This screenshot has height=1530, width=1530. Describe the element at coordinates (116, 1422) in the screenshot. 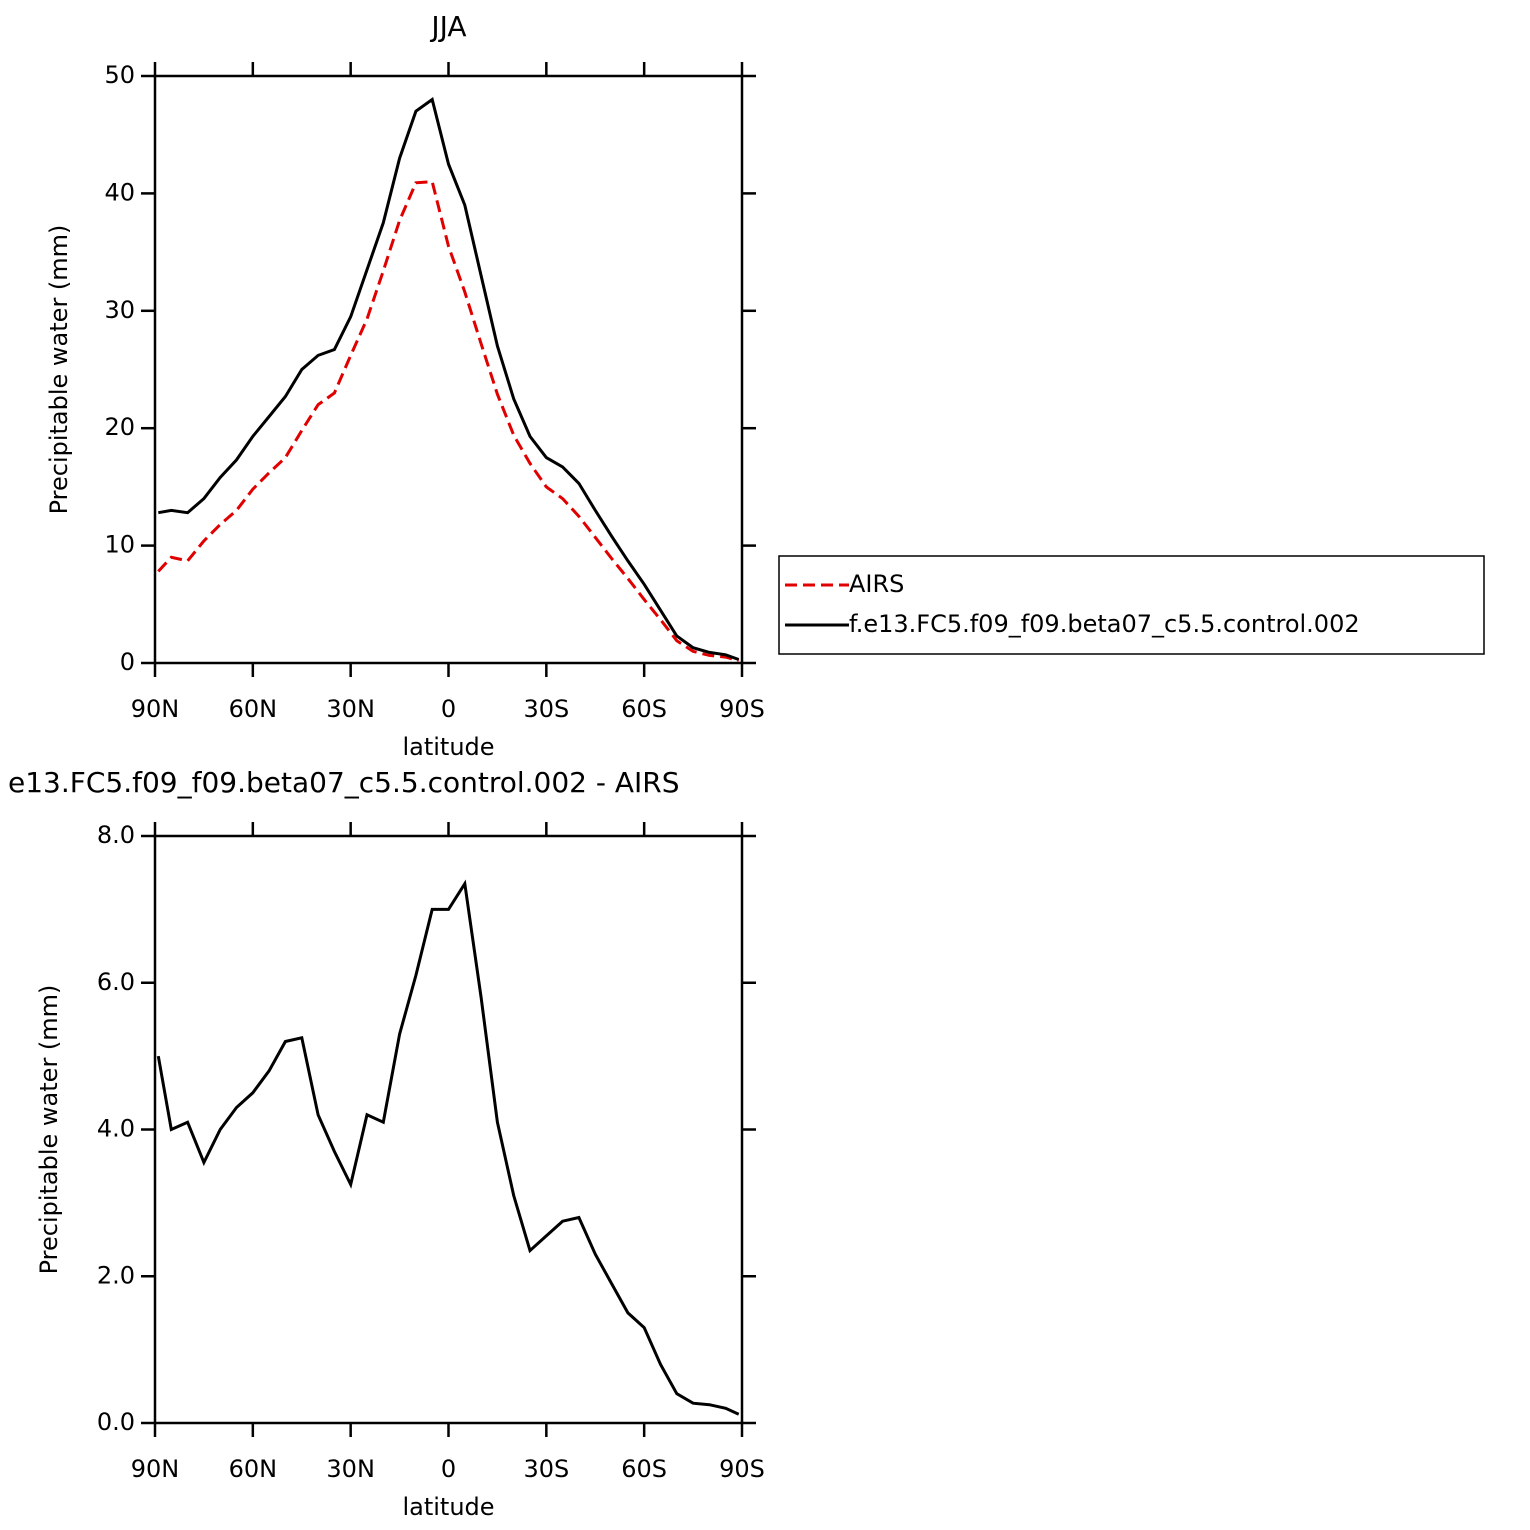

I see `y-tick-label: 0.0` at that location.